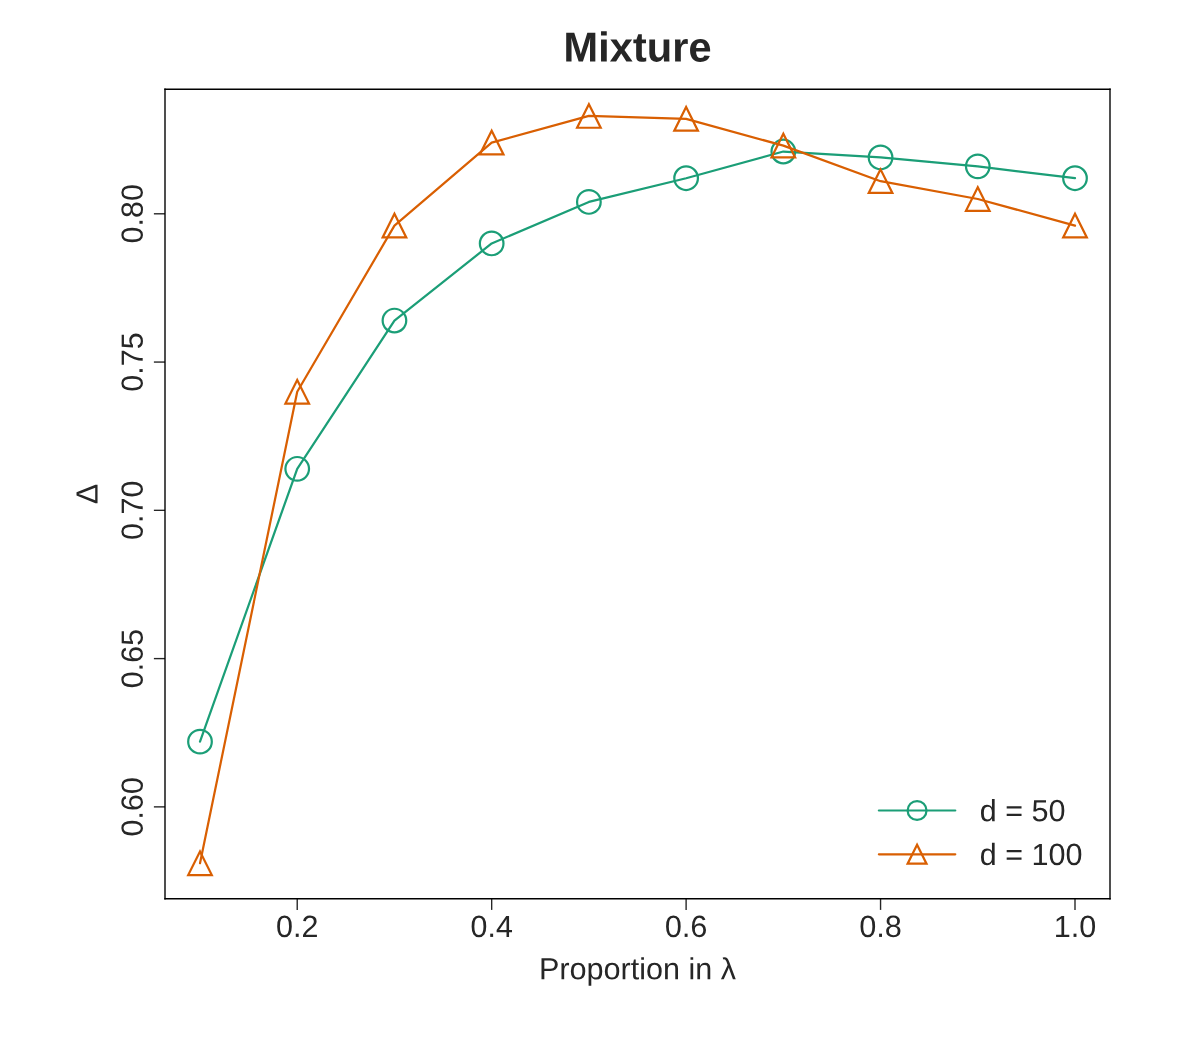 The height and width of the screenshot is (1050, 1200). Describe the element at coordinates (132, 214) in the screenshot. I see `y-tick-label: 0.80` at that location.